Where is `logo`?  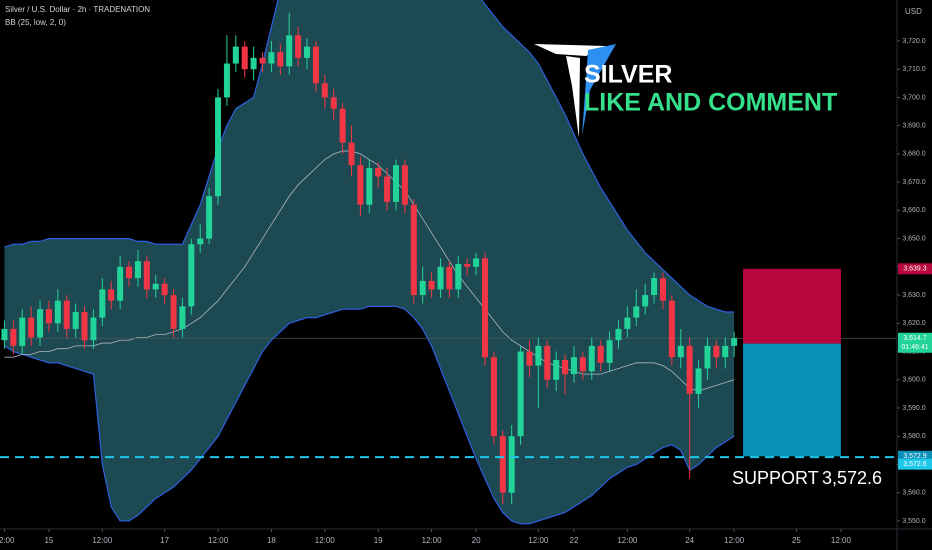 logo is located at coordinates (575, 91).